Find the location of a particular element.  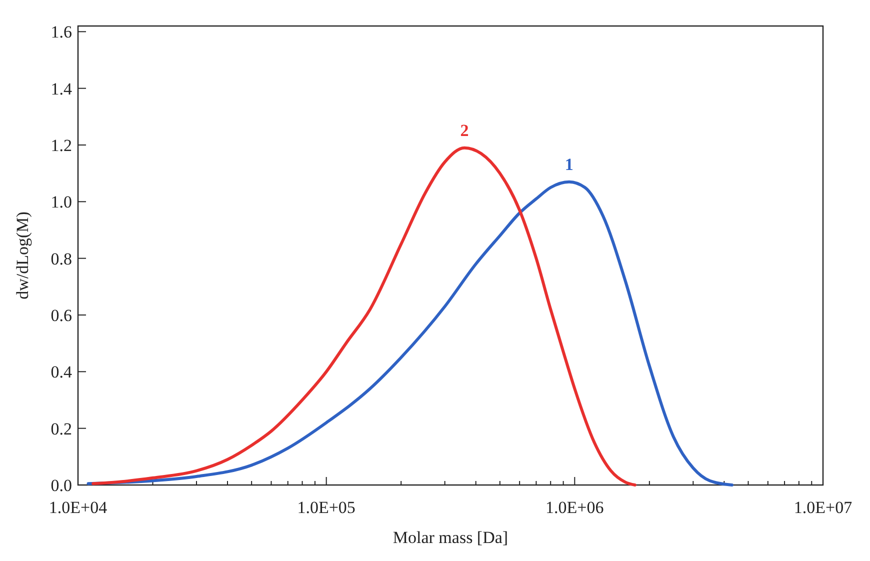

series-label: 2 is located at coordinates (464, 130).